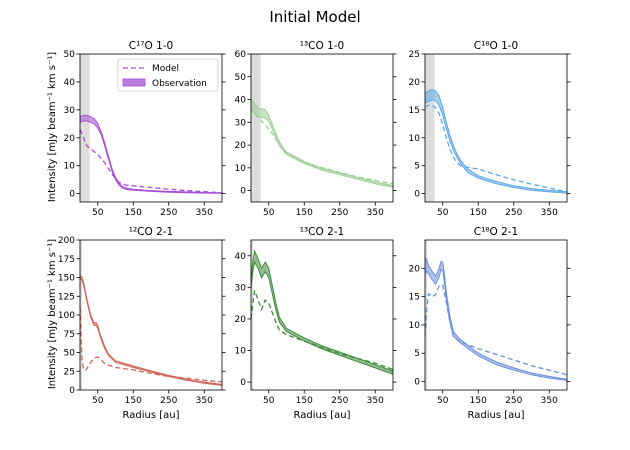 The image size is (630, 450). Describe the element at coordinates (66, 260) in the screenshot. I see `y-tick-label: 175` at that location.